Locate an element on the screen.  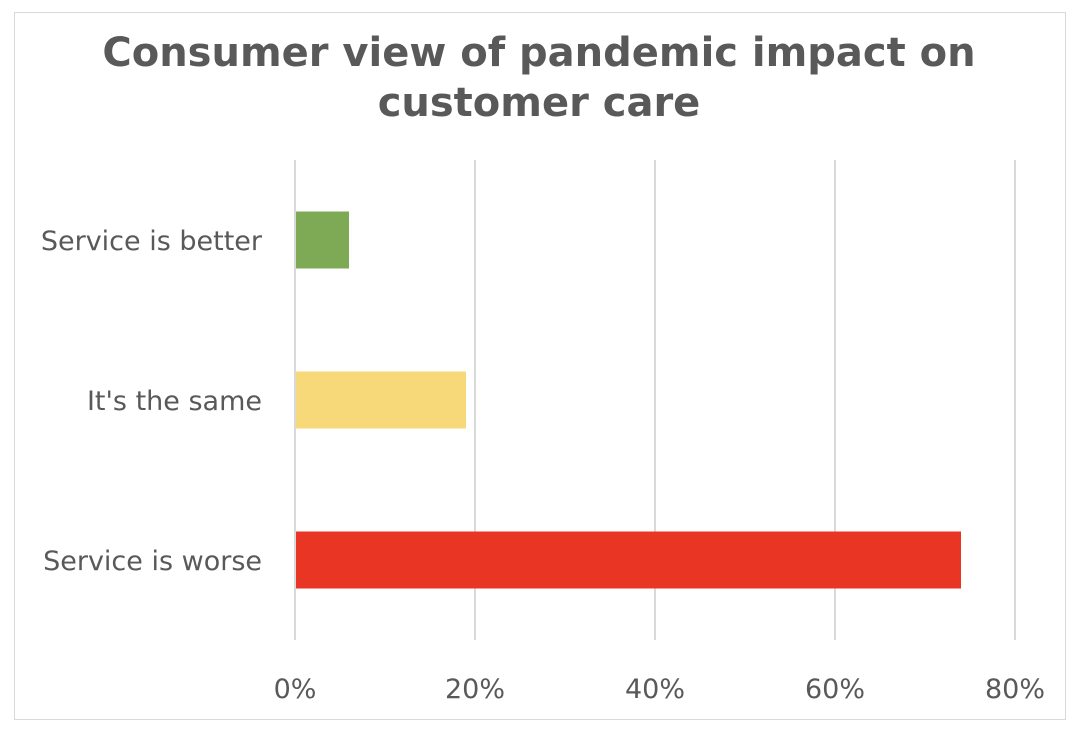
category-label: Service is worse is located at coordinates (152, 561).